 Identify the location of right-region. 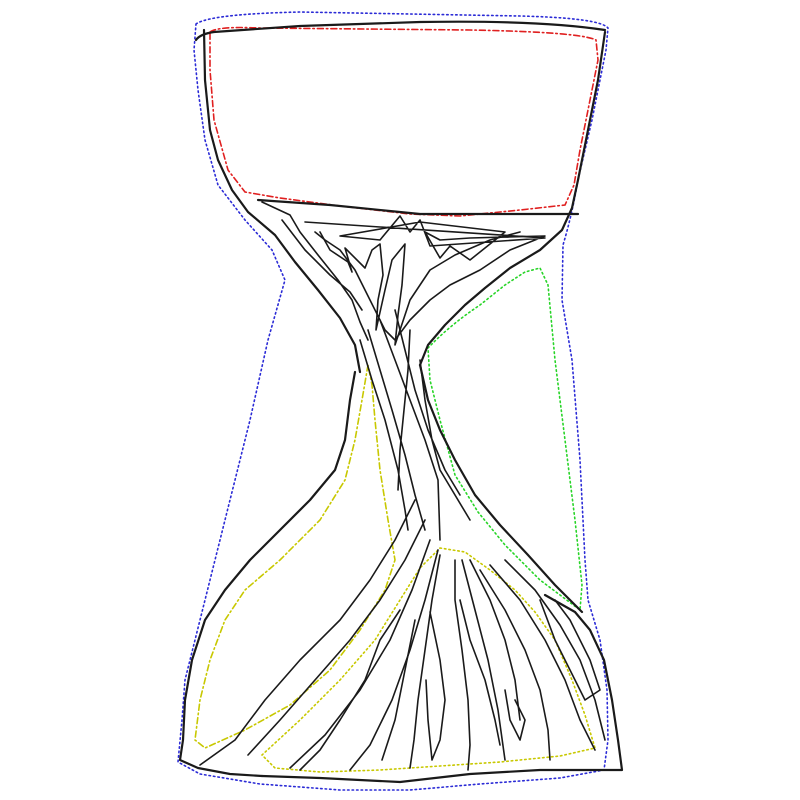
(505, 439).